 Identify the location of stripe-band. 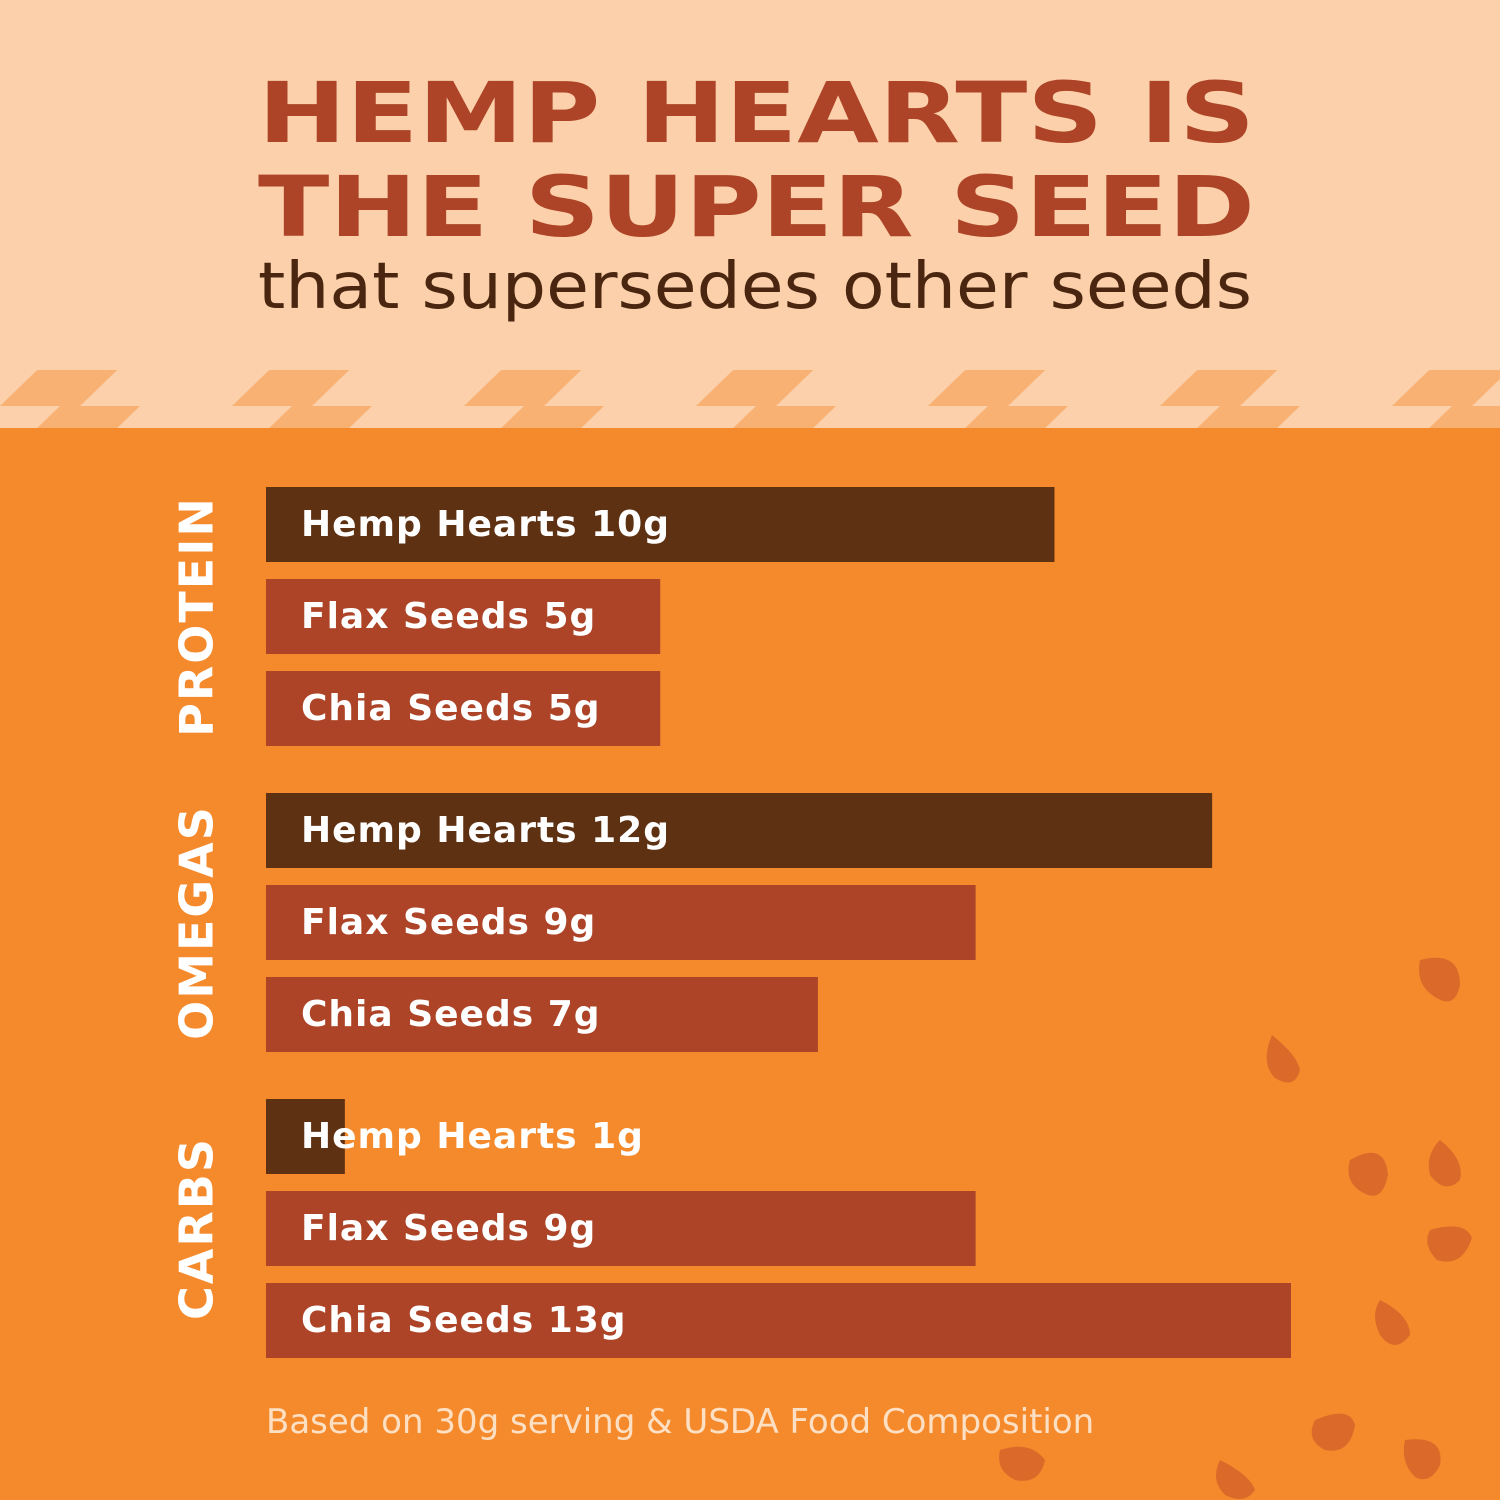
(750, 400).